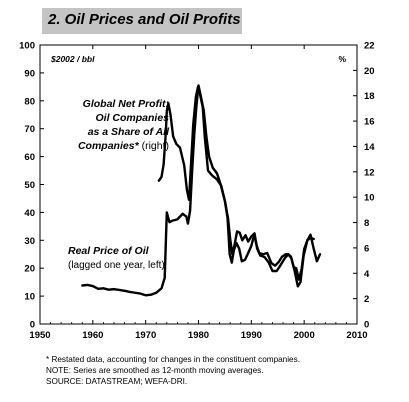  What do you see at coordinates (29, 241) in the screenshot?
I see `left-tick-label: 30` at bounding box center [29, 241].